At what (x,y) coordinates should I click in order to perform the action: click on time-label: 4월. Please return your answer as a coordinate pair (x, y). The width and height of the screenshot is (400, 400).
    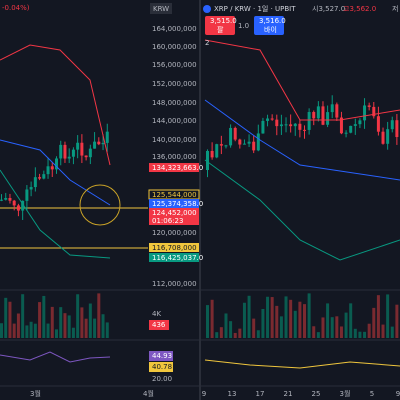
    Looking at the image, I should click on (148, 393).